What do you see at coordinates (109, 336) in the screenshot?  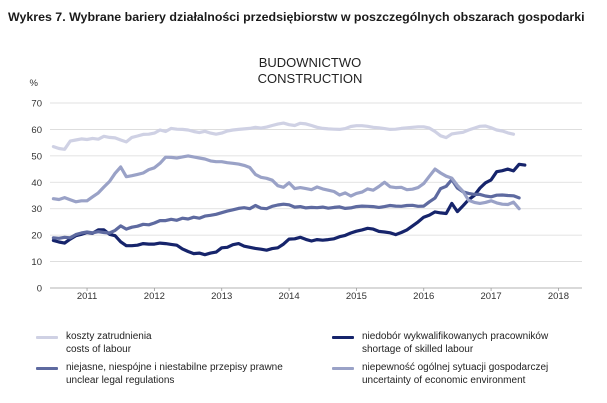 I see `legend-label-pl: koszty zatrudnienia` at bounding box center [109, 336].